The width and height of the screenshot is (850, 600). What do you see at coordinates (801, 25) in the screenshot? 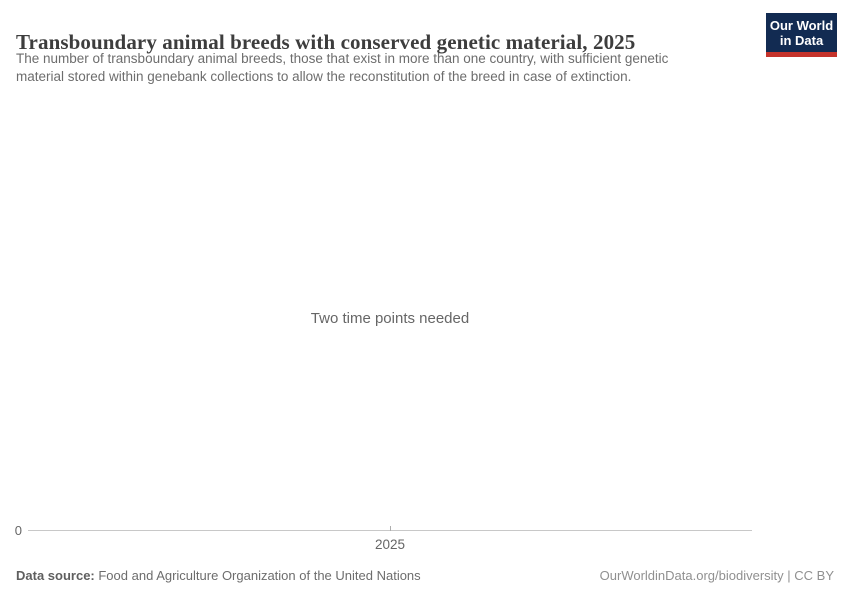
I see `owid-logo-line-1: Our World` at bounding box center [801, 25].